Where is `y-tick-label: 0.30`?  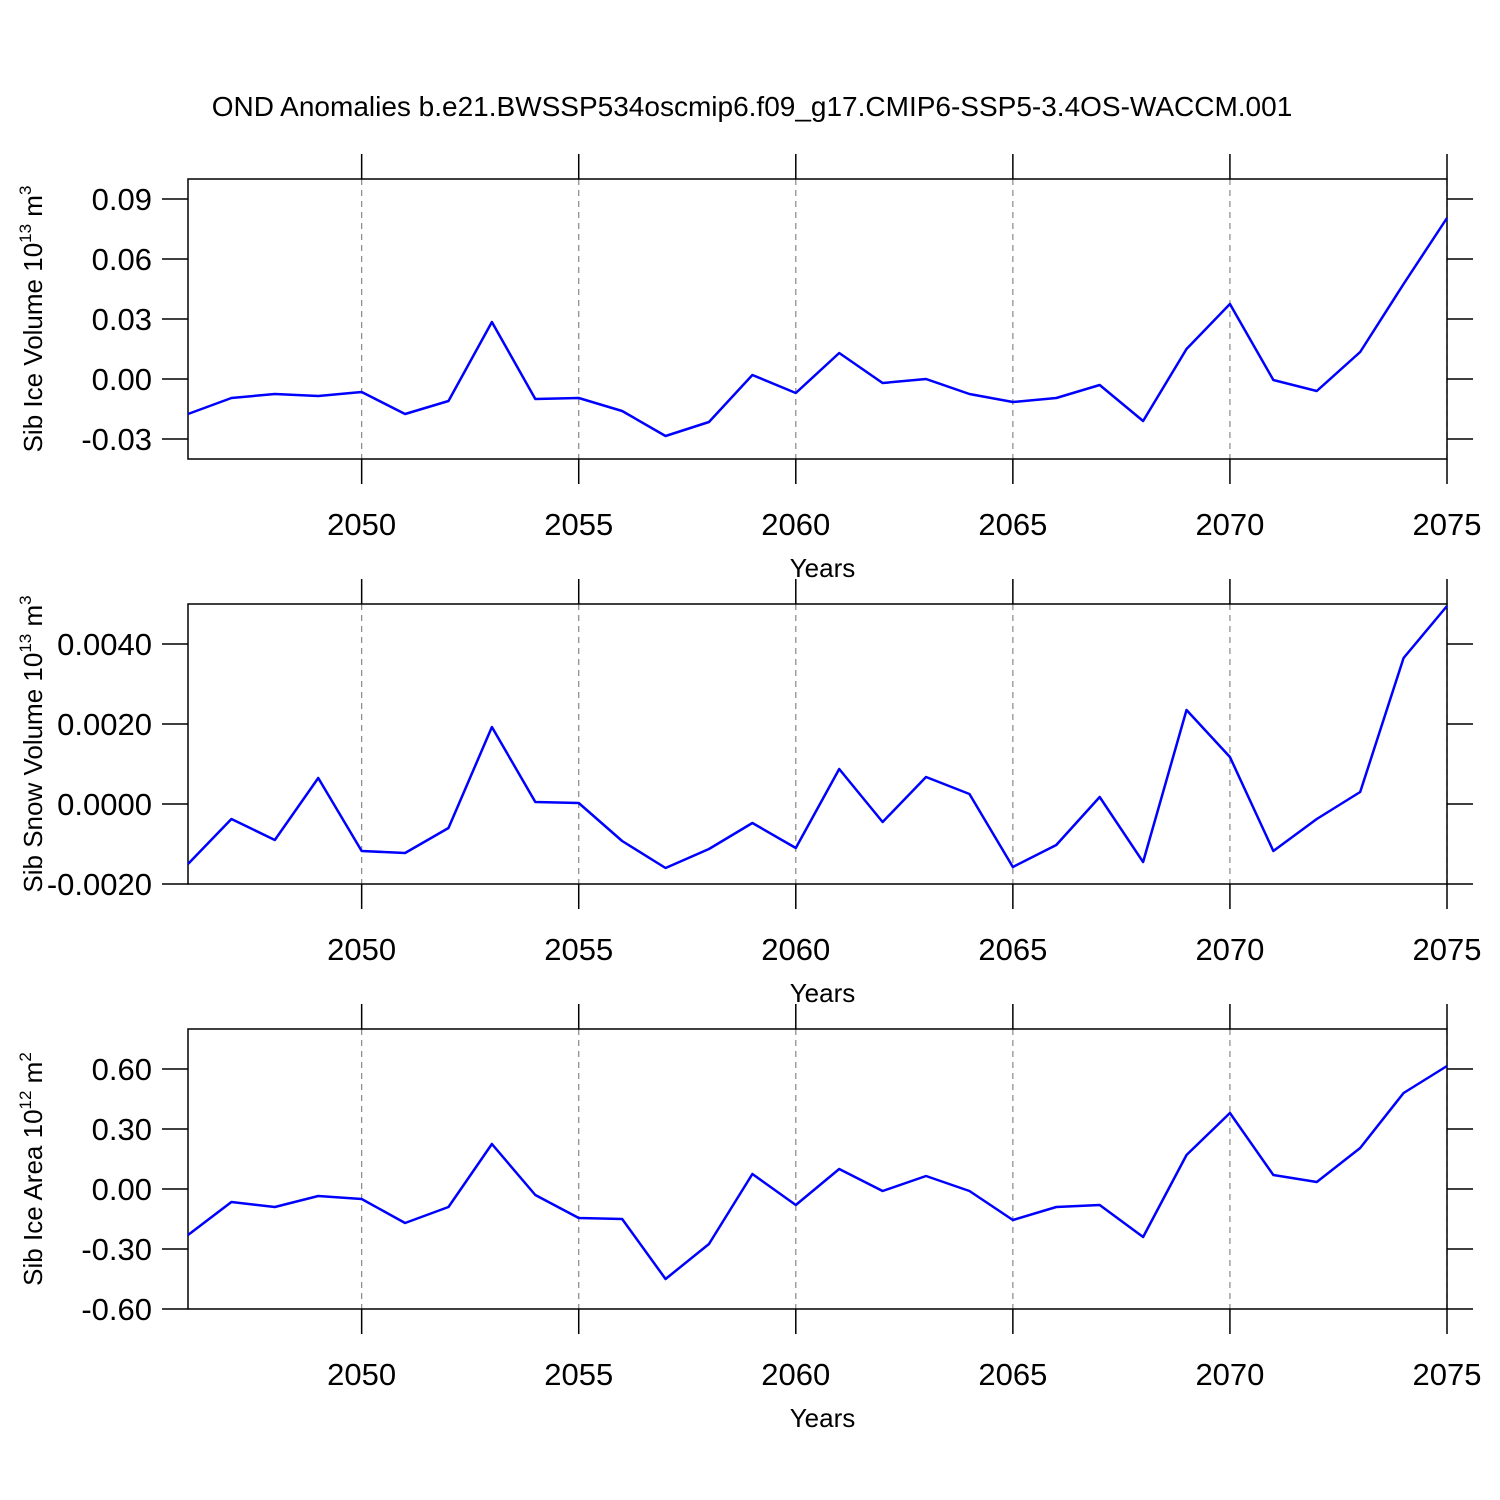
y-tick-label: 0.30 is located at coordinates (122, 1129).